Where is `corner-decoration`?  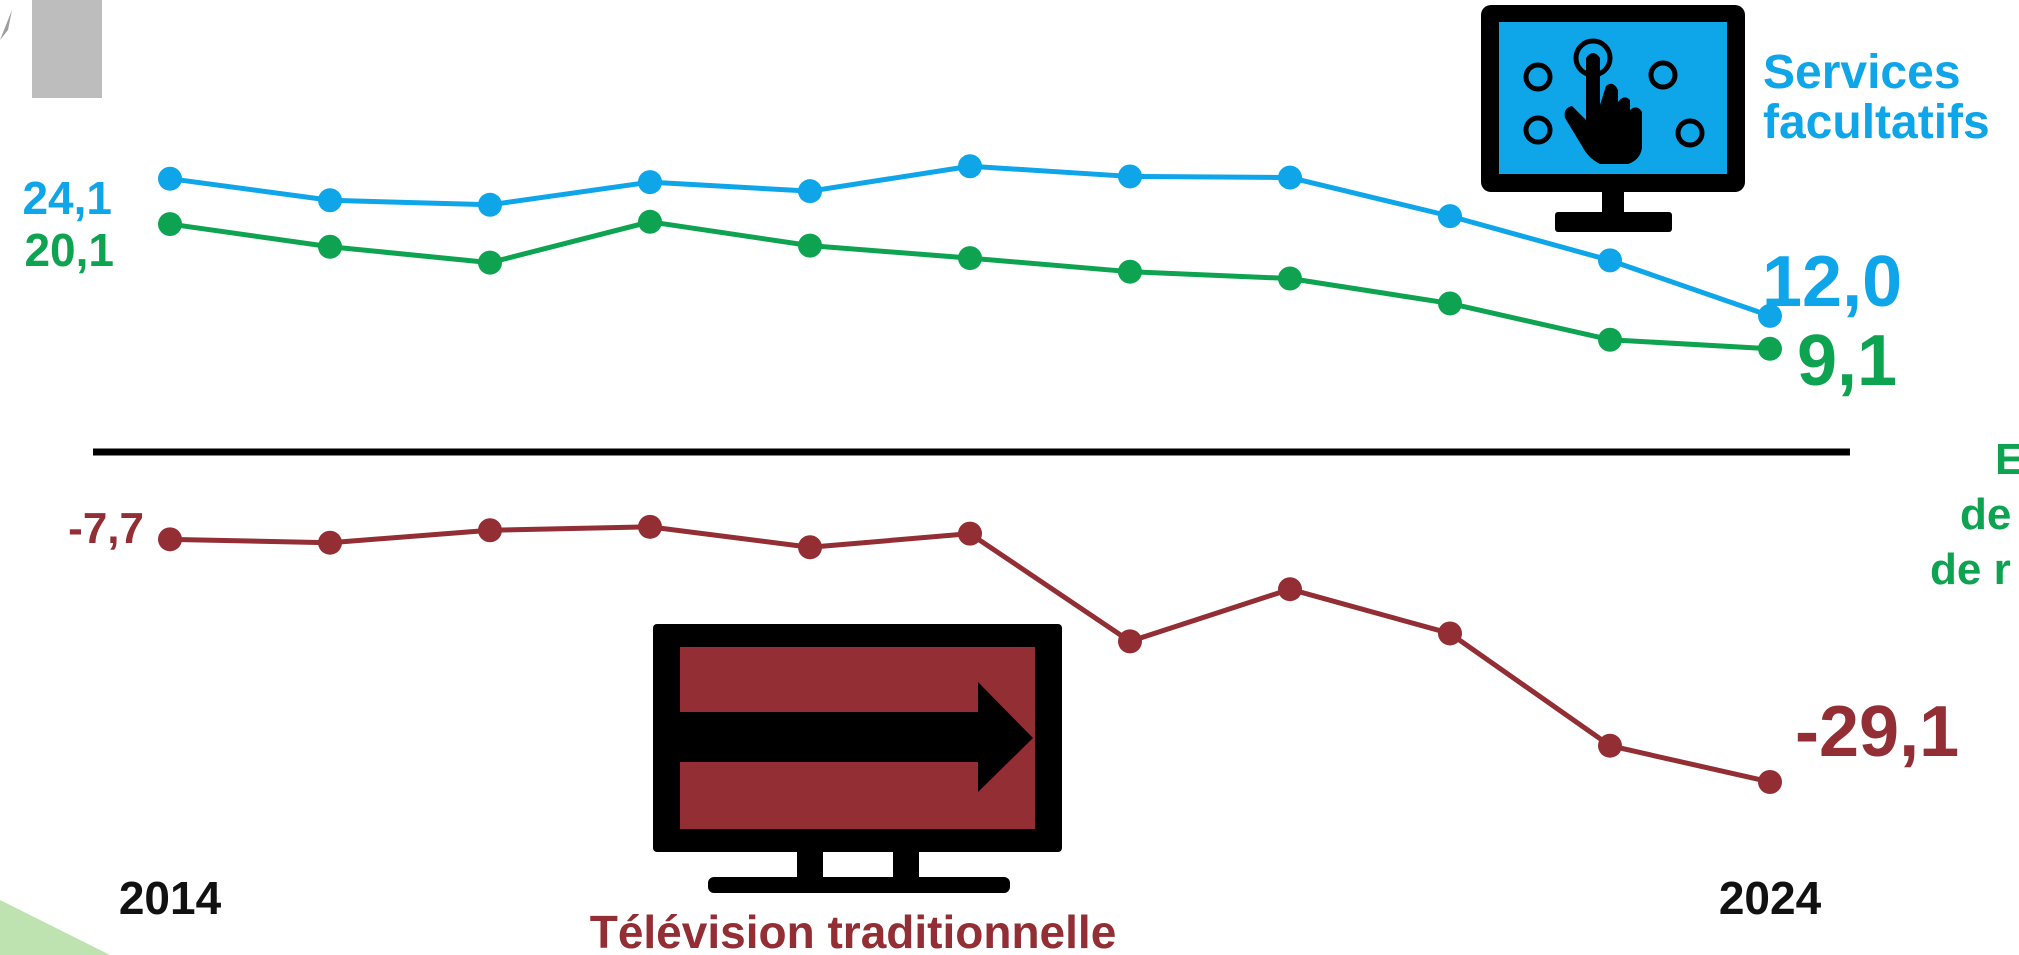
corner-decoration is located at coordinates (67, 49).